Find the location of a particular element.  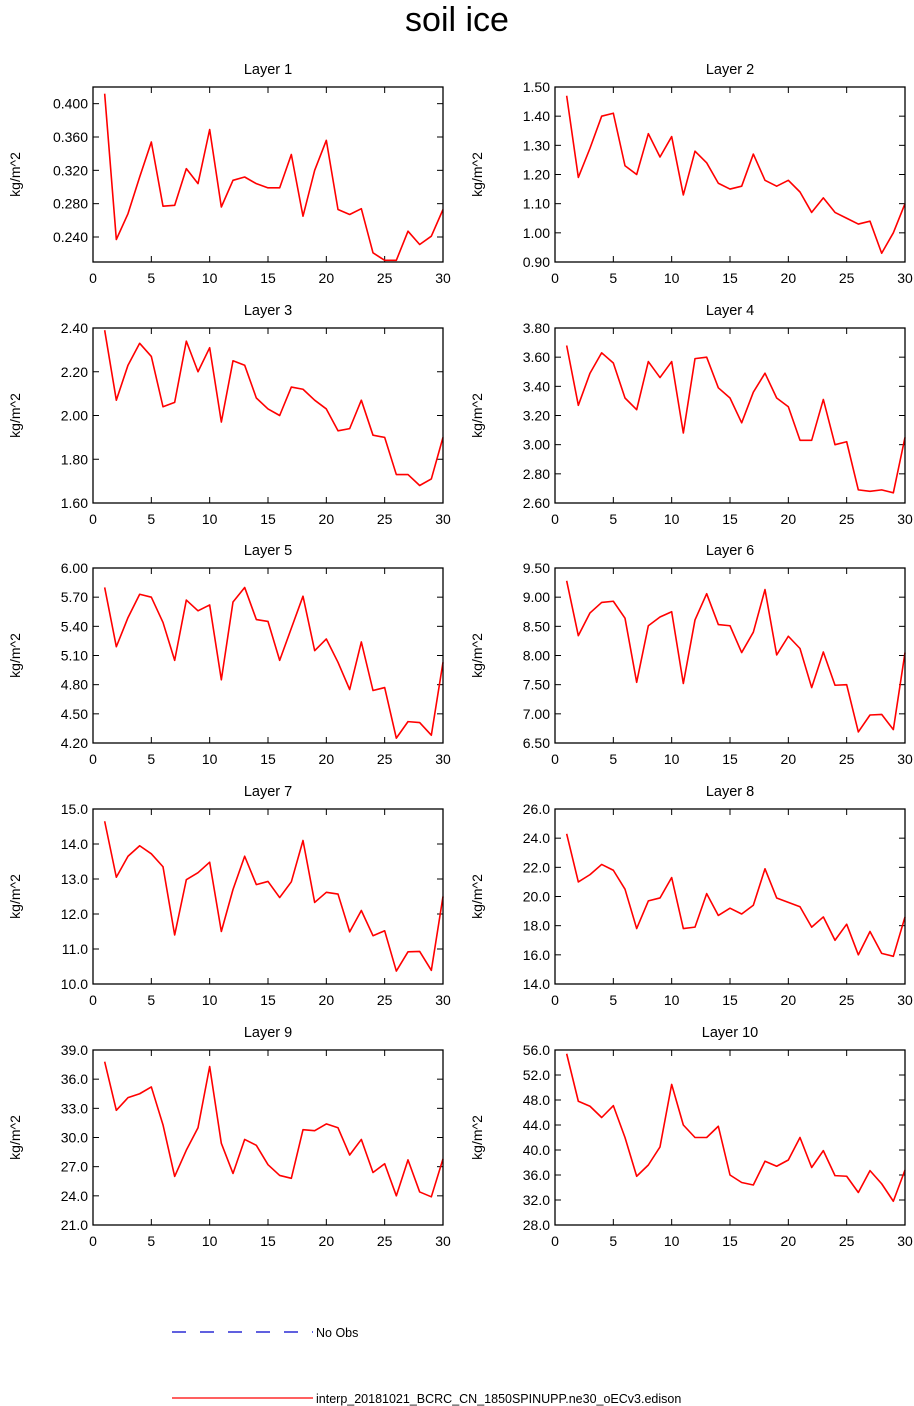

panel-title: Layer 1 is located at coordinates (268, 70).